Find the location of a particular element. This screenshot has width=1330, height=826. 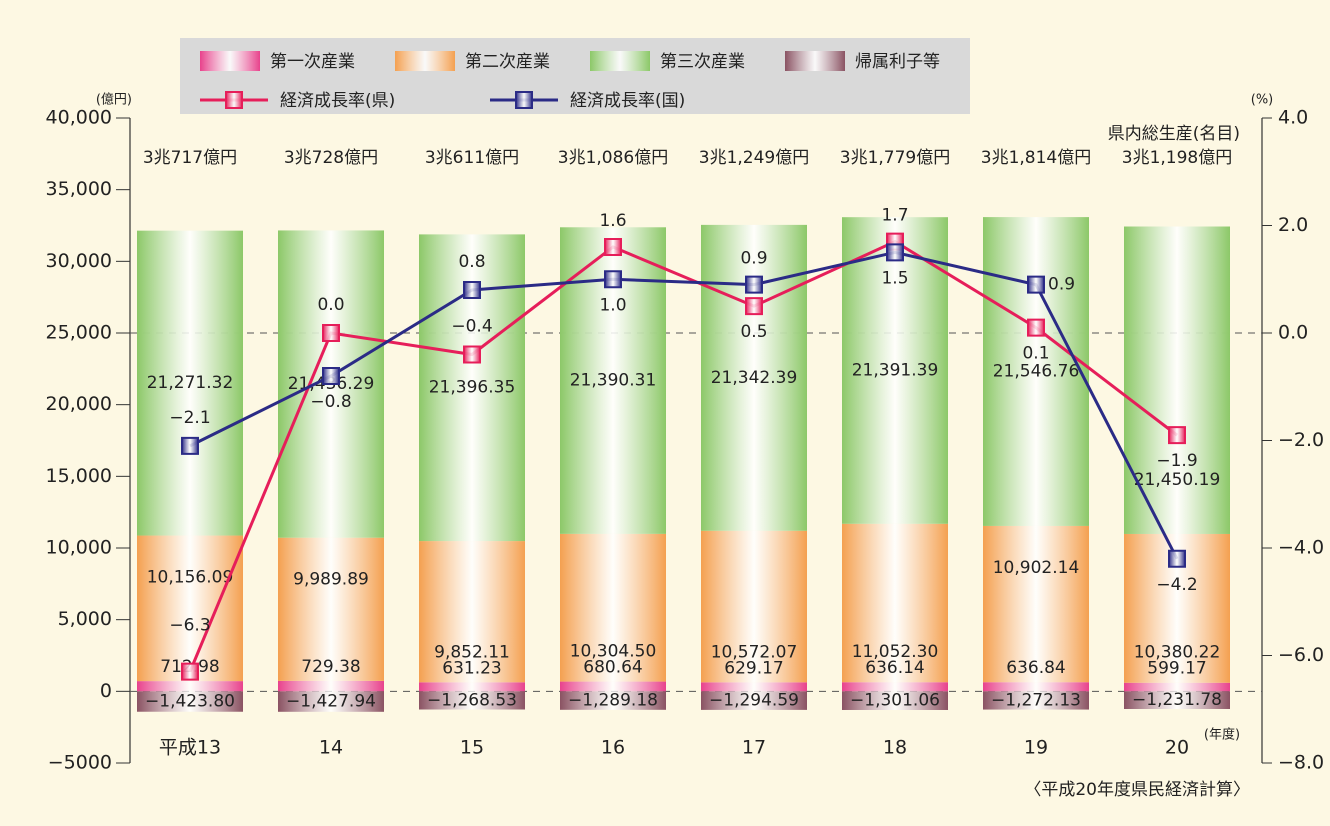

line-label: 0.8 is located at coordinates (471, 262).